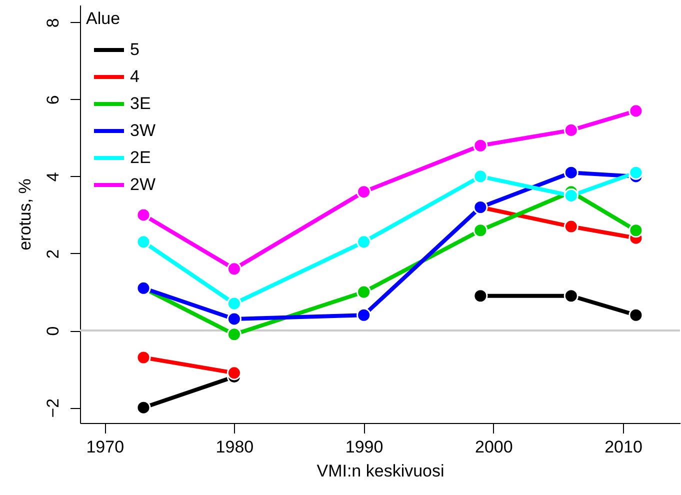 Image resolution: width=681 pixels, height=495 pixels. I want to click on y-tick-label: 0, so click(53, 331).